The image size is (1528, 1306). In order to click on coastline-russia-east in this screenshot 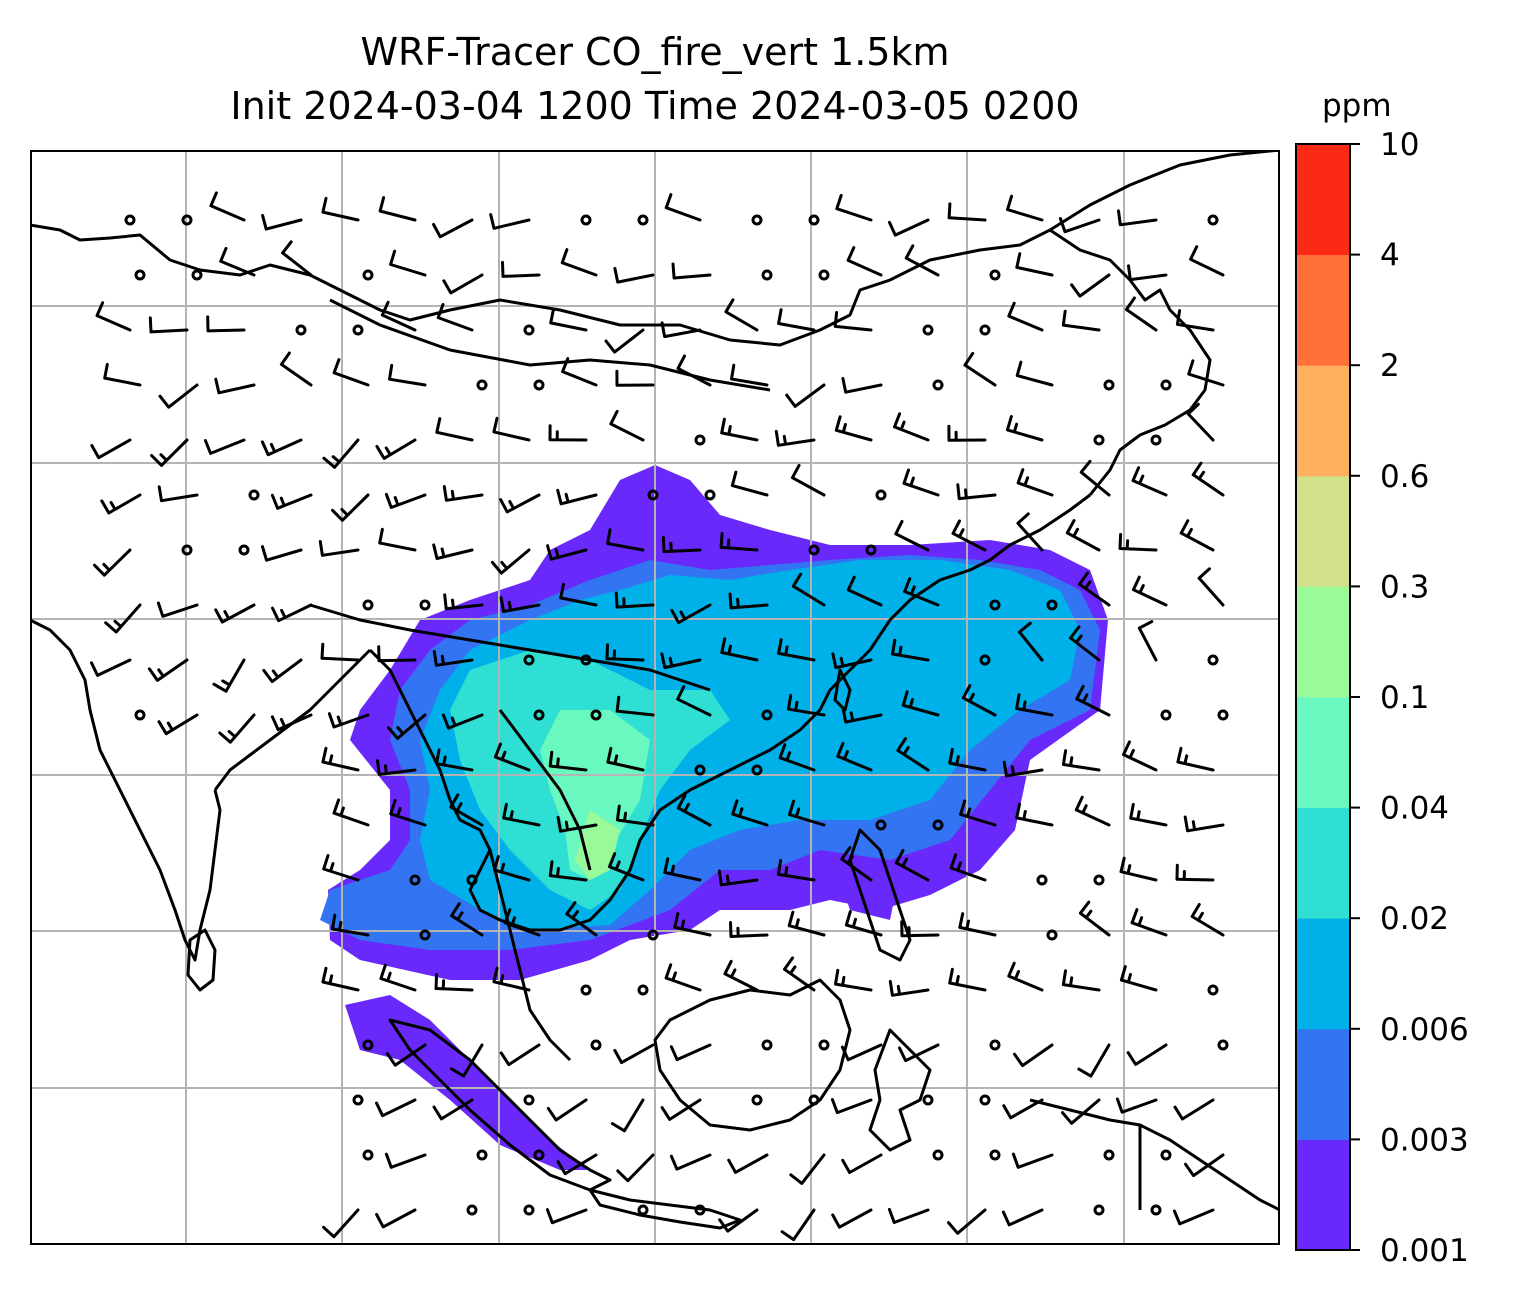, I will do `click(1164, 191)`.